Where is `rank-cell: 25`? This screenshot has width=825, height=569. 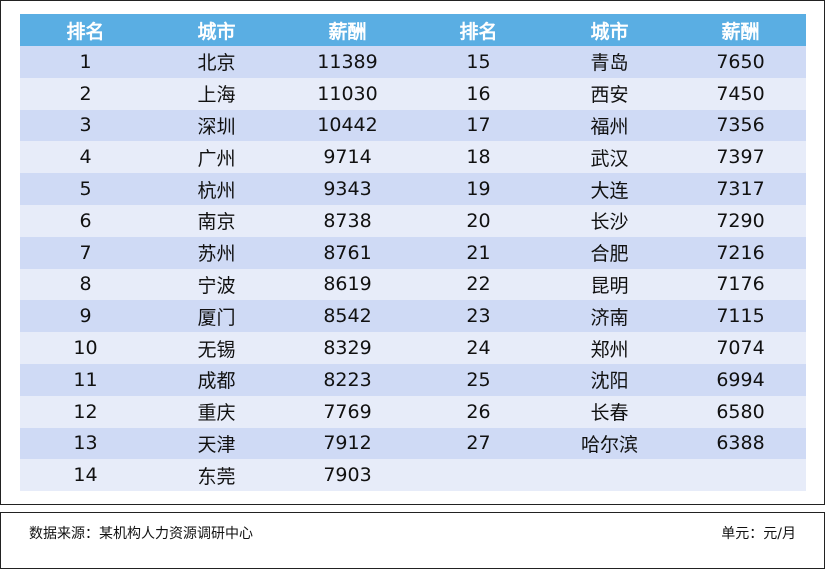 rank-cell: 25 is located at coordinates (478, 379).